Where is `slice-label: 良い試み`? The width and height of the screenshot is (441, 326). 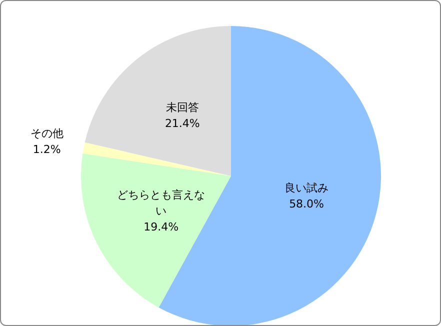
slice-label: 良い試み is located at coordinates (306, 187).